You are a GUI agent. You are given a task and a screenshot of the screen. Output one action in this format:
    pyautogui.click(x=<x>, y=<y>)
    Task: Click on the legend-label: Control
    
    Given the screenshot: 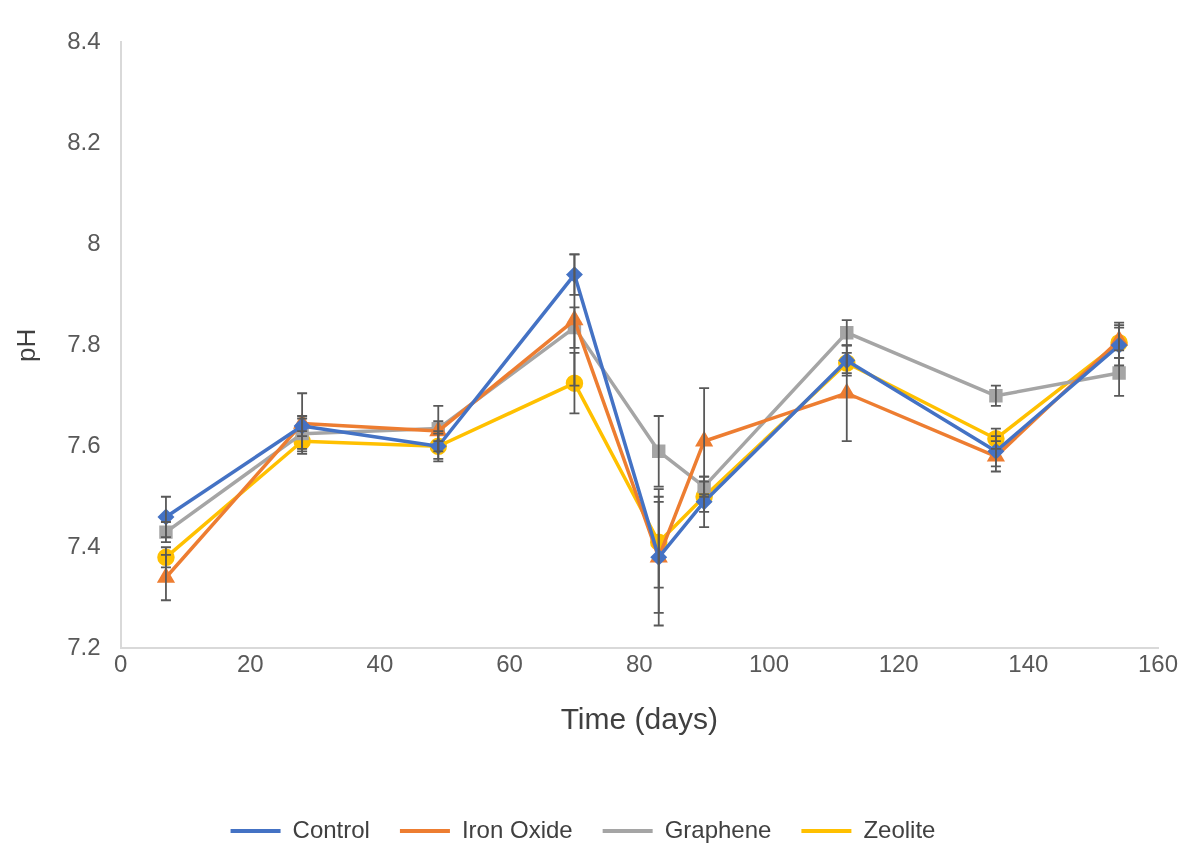 What is the action you would take?
    pyautogui.click(x=331, y=829)
    